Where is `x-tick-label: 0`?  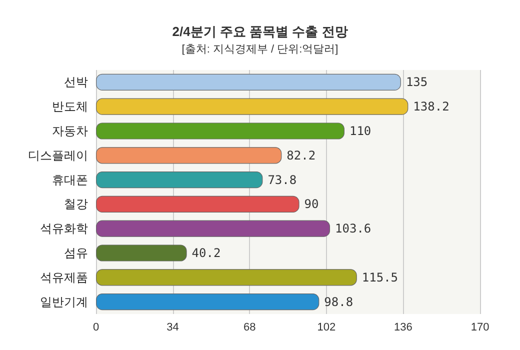 x-tick-label: 0 is located at coordinates (96, 328).